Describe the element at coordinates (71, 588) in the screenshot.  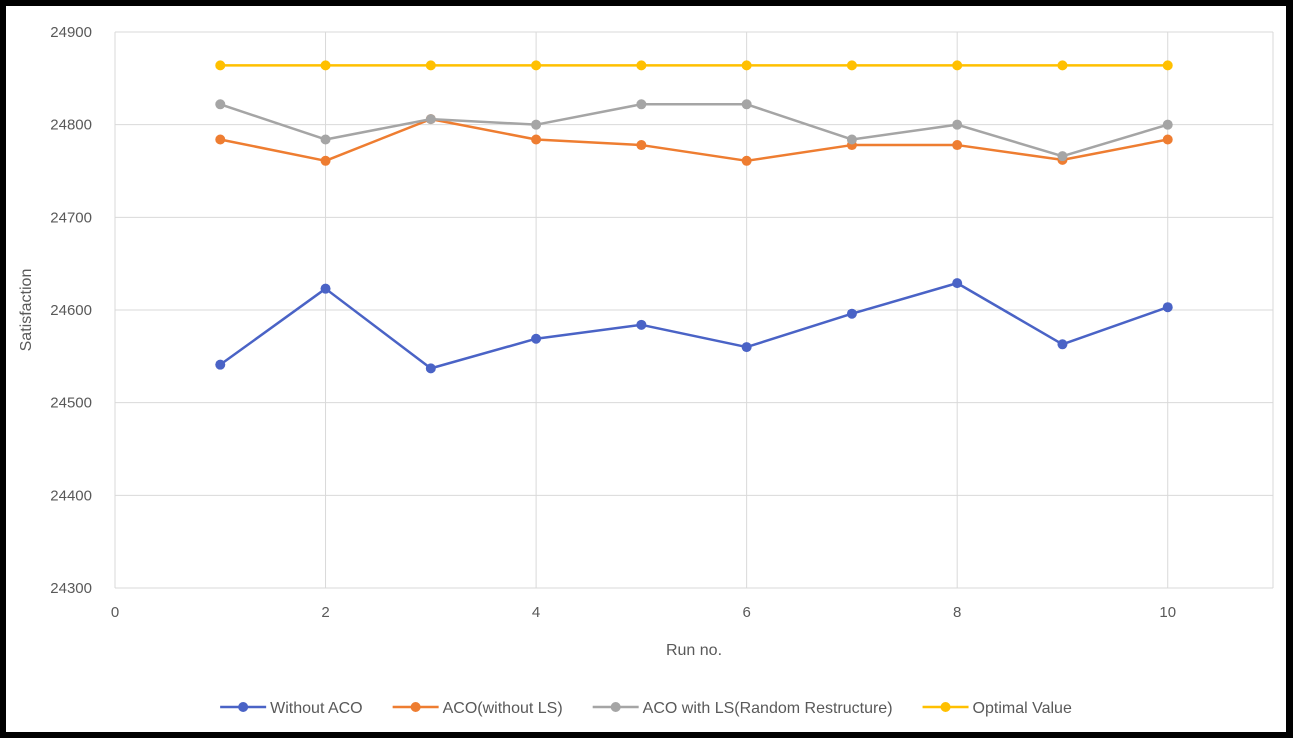
I see `y-tick-label: 24300` at that location.